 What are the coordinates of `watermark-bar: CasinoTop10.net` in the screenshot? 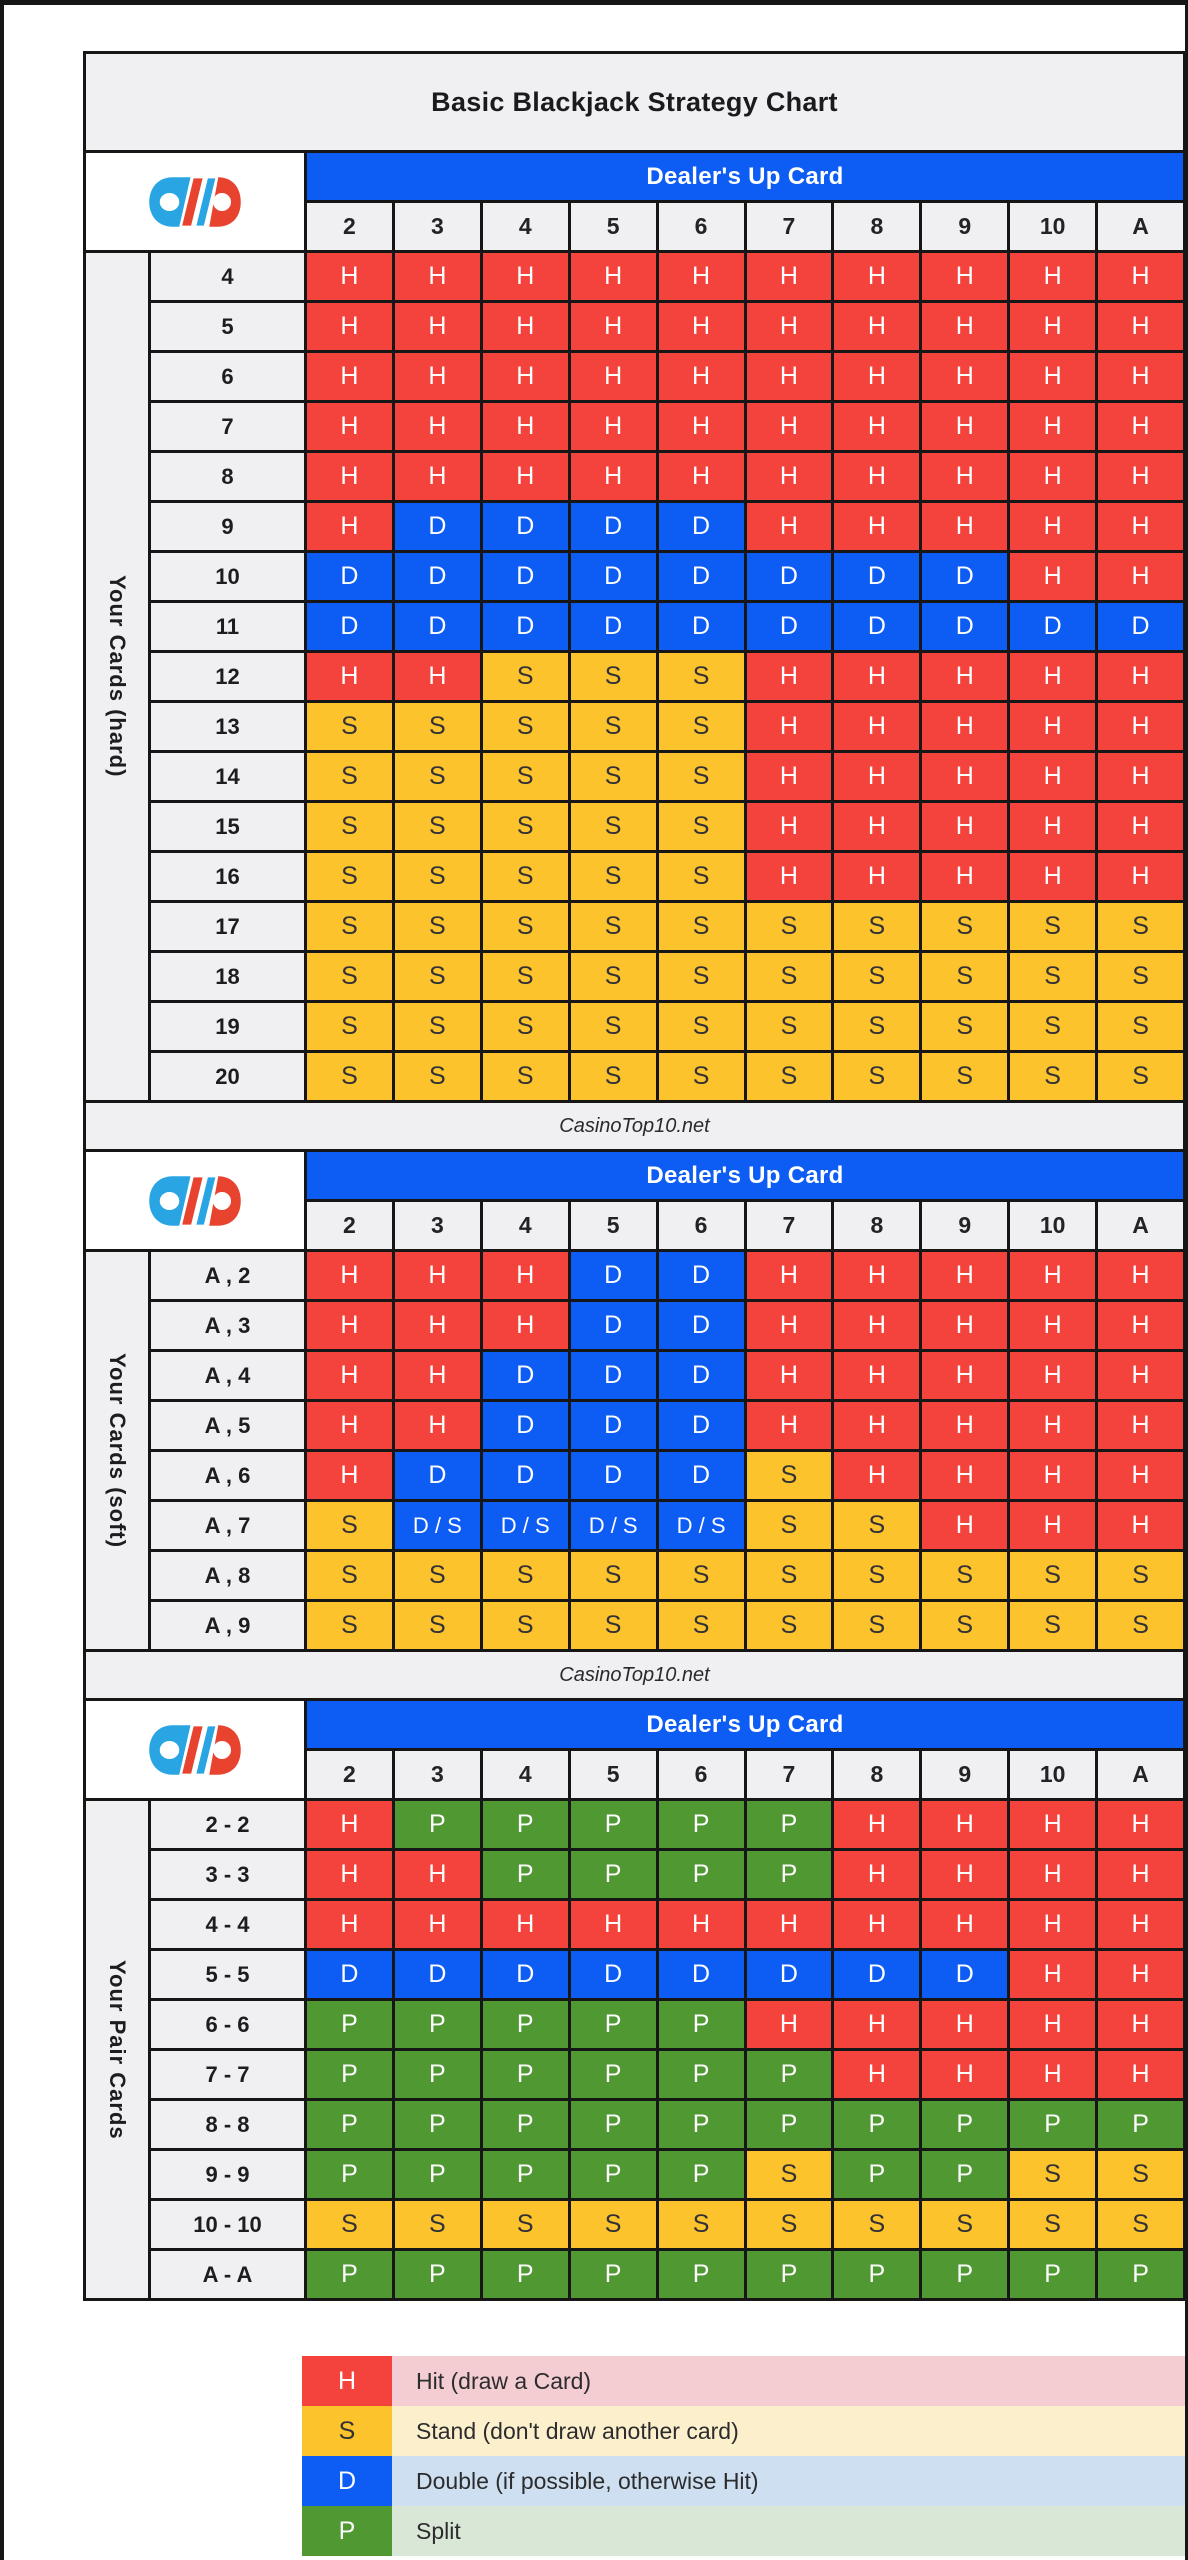 It's located at (634, 1675).